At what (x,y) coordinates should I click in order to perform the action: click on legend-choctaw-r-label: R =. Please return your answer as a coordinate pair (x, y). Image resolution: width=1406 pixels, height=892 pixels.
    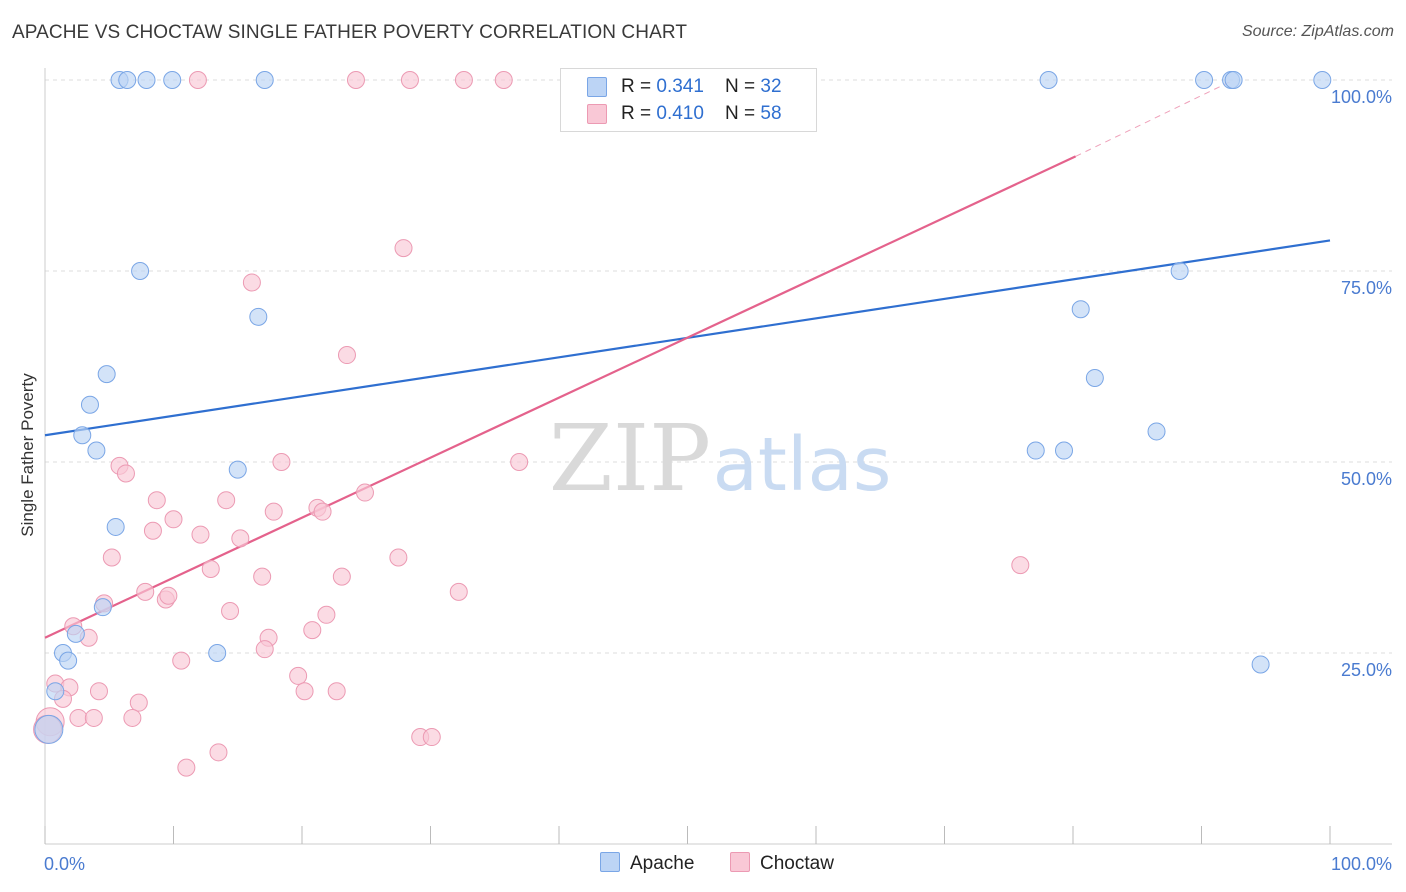
    Looking at the image, I should click on (639, 113).